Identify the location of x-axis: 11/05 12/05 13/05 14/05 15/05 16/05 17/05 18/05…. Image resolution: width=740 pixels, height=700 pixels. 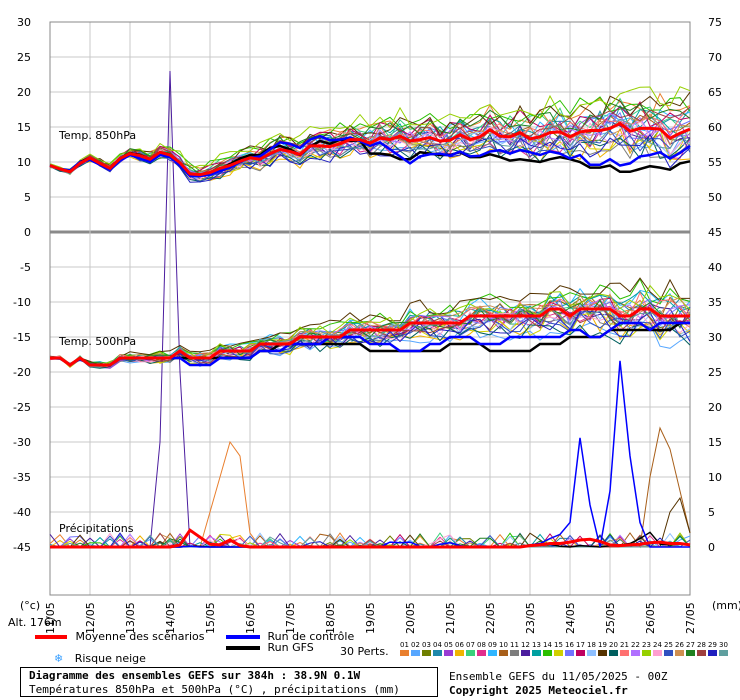
(370, 618).